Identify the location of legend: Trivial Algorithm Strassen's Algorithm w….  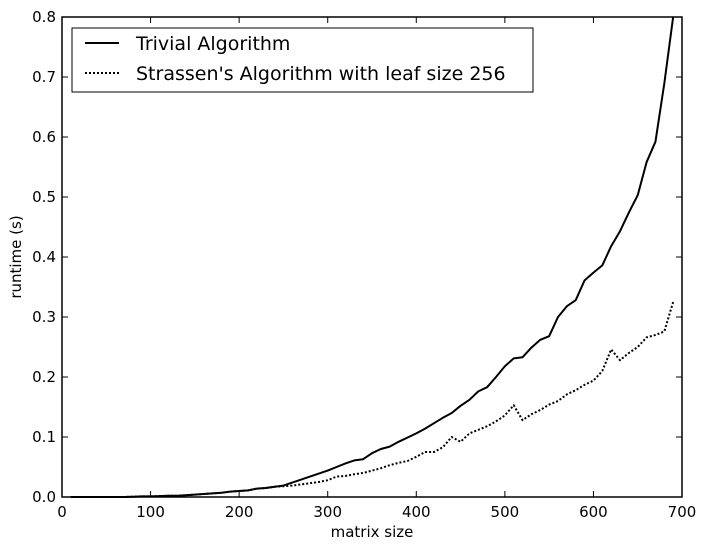
(302, 60).